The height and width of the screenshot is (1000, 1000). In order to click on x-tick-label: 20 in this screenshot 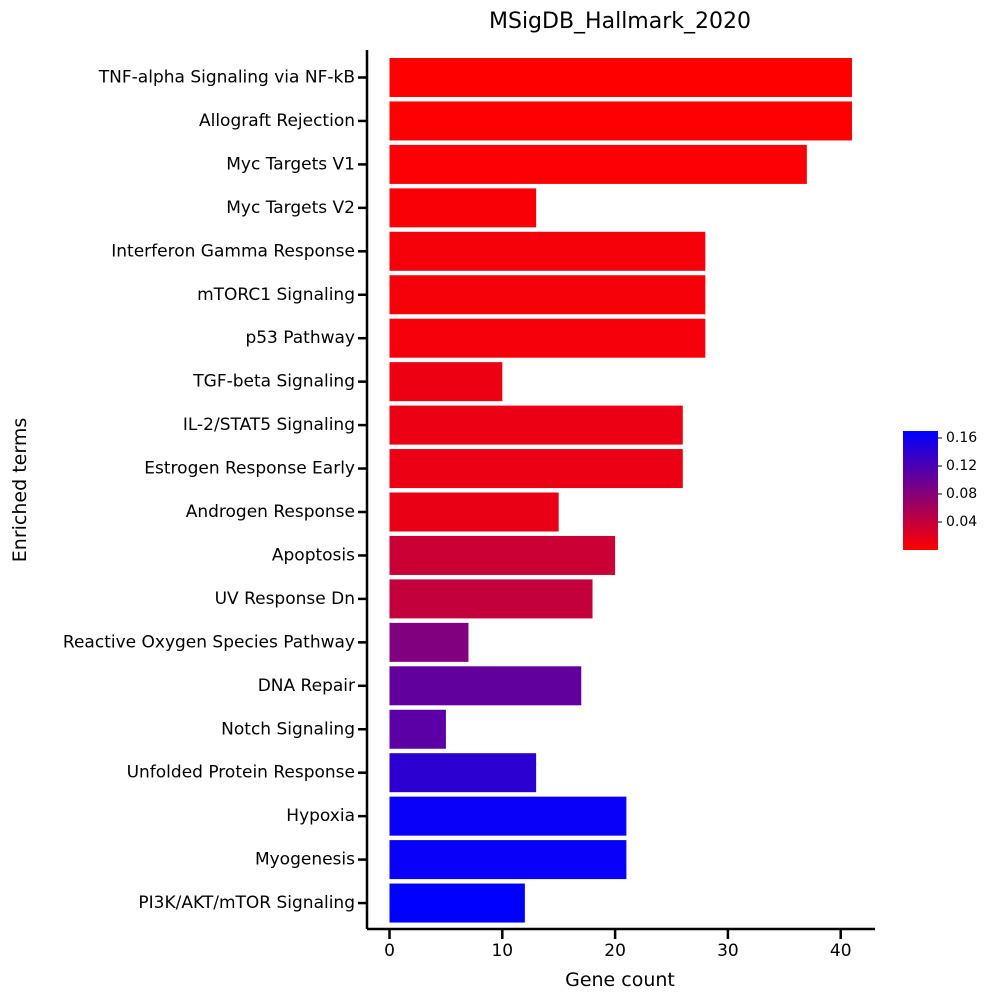, I will do `click(615, 951)`.